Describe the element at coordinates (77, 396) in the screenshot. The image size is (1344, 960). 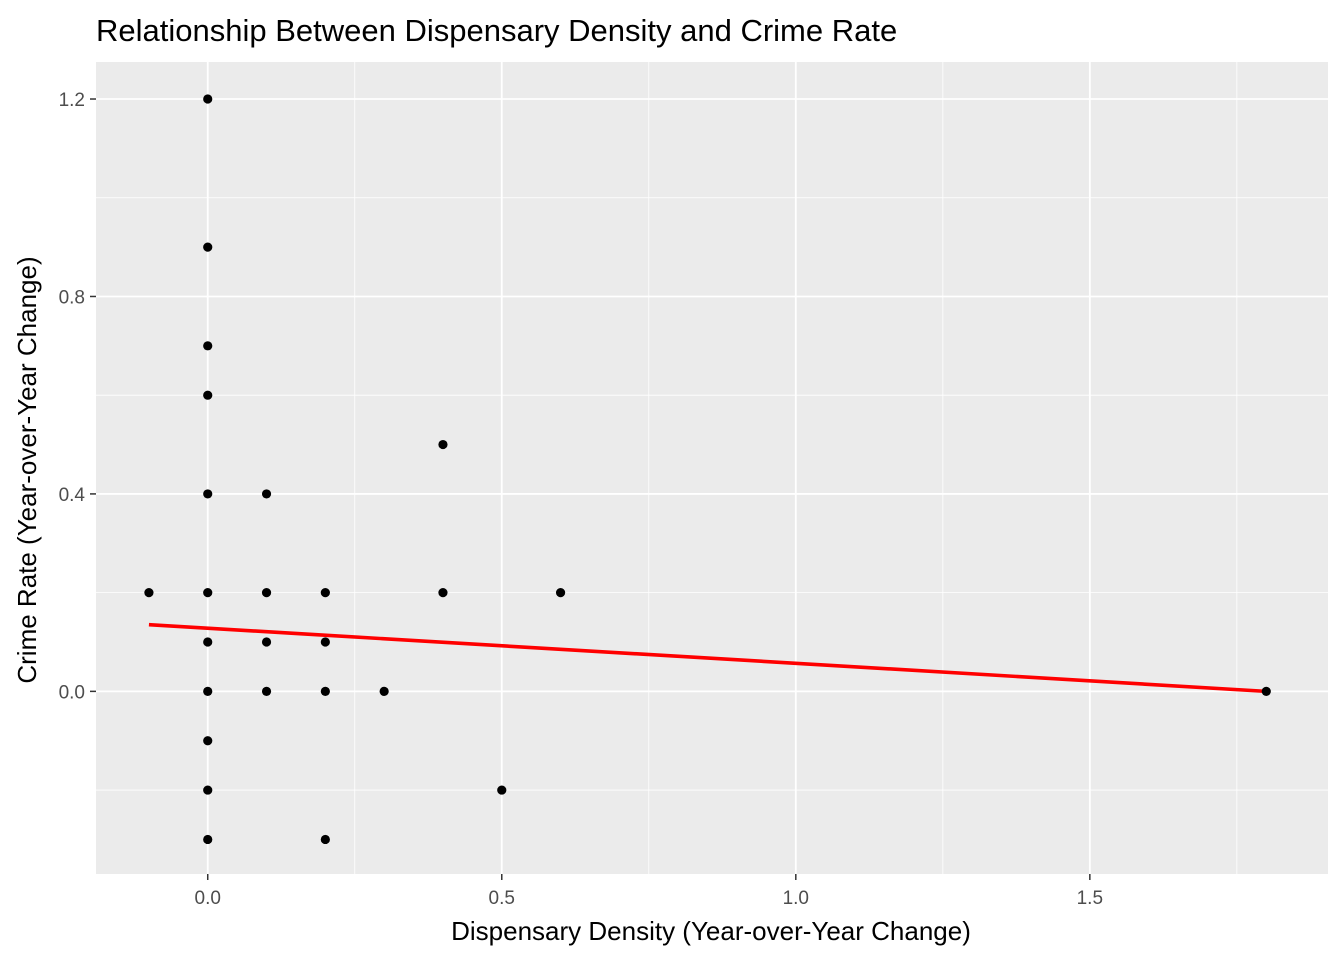
I see `y-axis: 0.0 0.4 0.8 1.2` at that location.